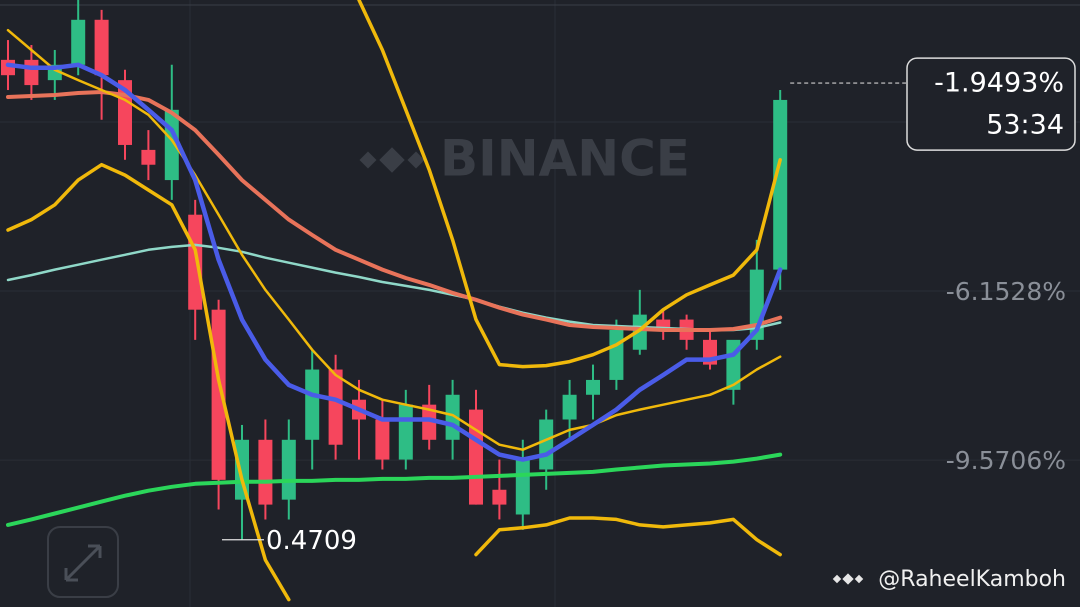 This screenshot has height=607, width=1080. I want to click on author-text: @RaheelKamboh, so click(972, 579).